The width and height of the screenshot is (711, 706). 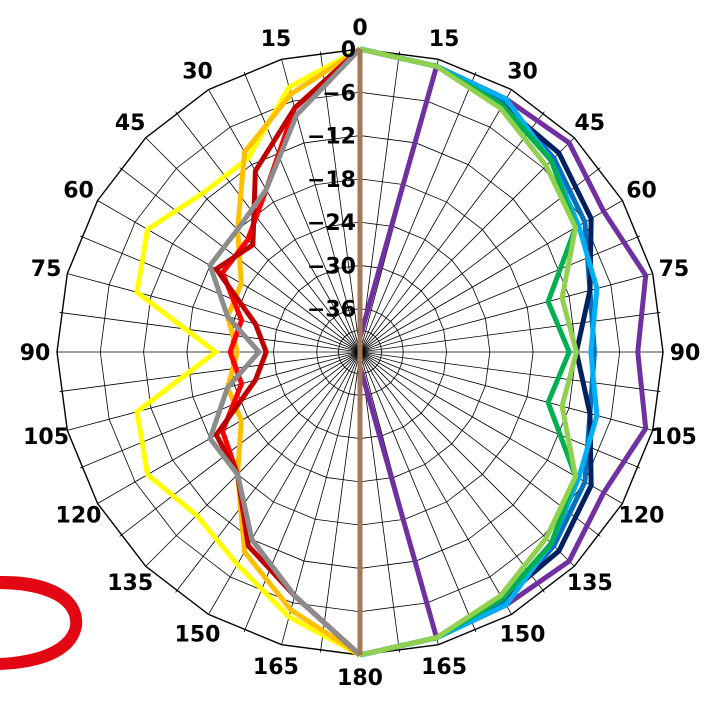 What do you see at coordinates (331, 310) in the screenshot?
I see `radial-tick-label: −36` at bounding box center [331, 310].